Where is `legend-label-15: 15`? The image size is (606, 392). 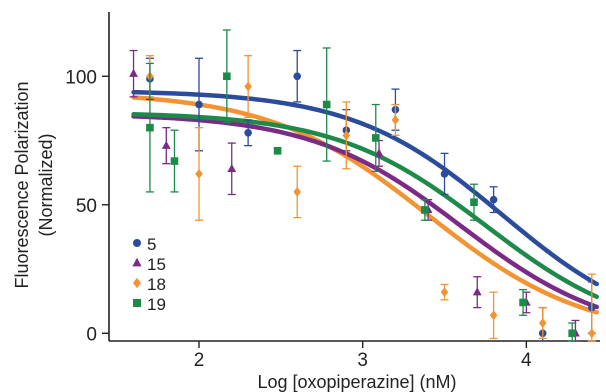 legend-label-15: 15 is located at coordinates (156, 264).